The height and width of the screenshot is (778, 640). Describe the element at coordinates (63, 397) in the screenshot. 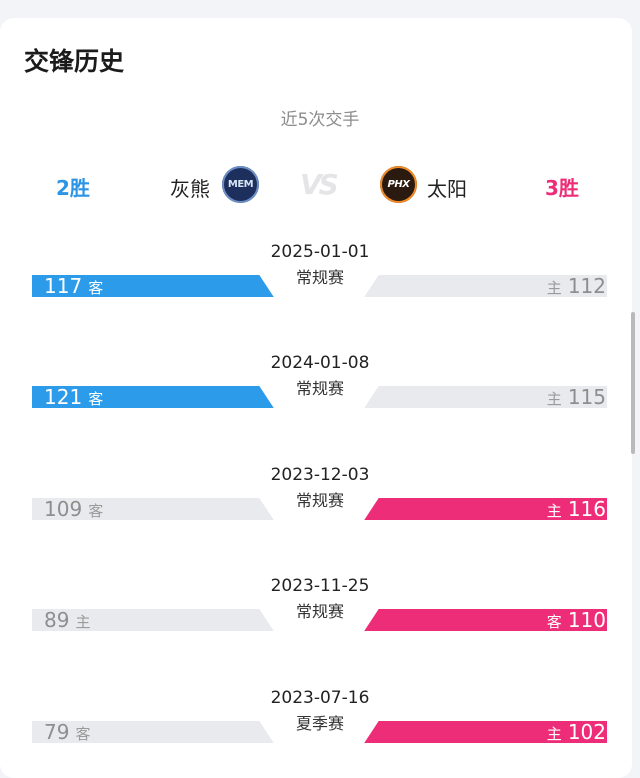

I see `score-value: 121` at that location.